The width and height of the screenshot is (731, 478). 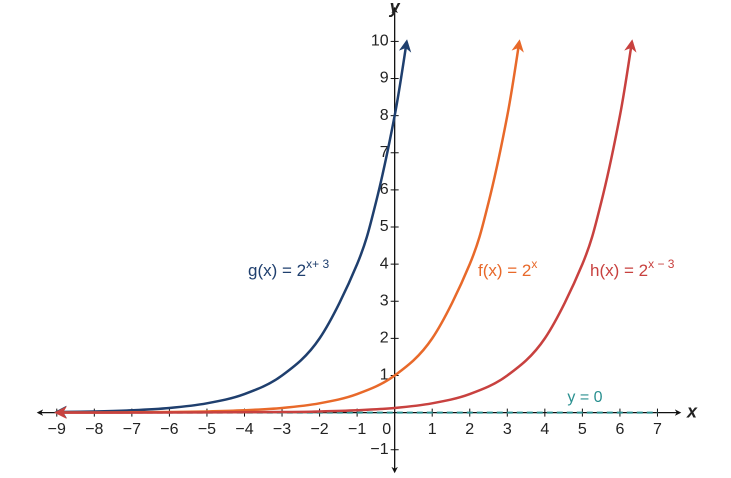 What do you see at coordinates (384, 226) in the screenshot?
I see `y-tick-label: 5` at bounding box center [384, 226].